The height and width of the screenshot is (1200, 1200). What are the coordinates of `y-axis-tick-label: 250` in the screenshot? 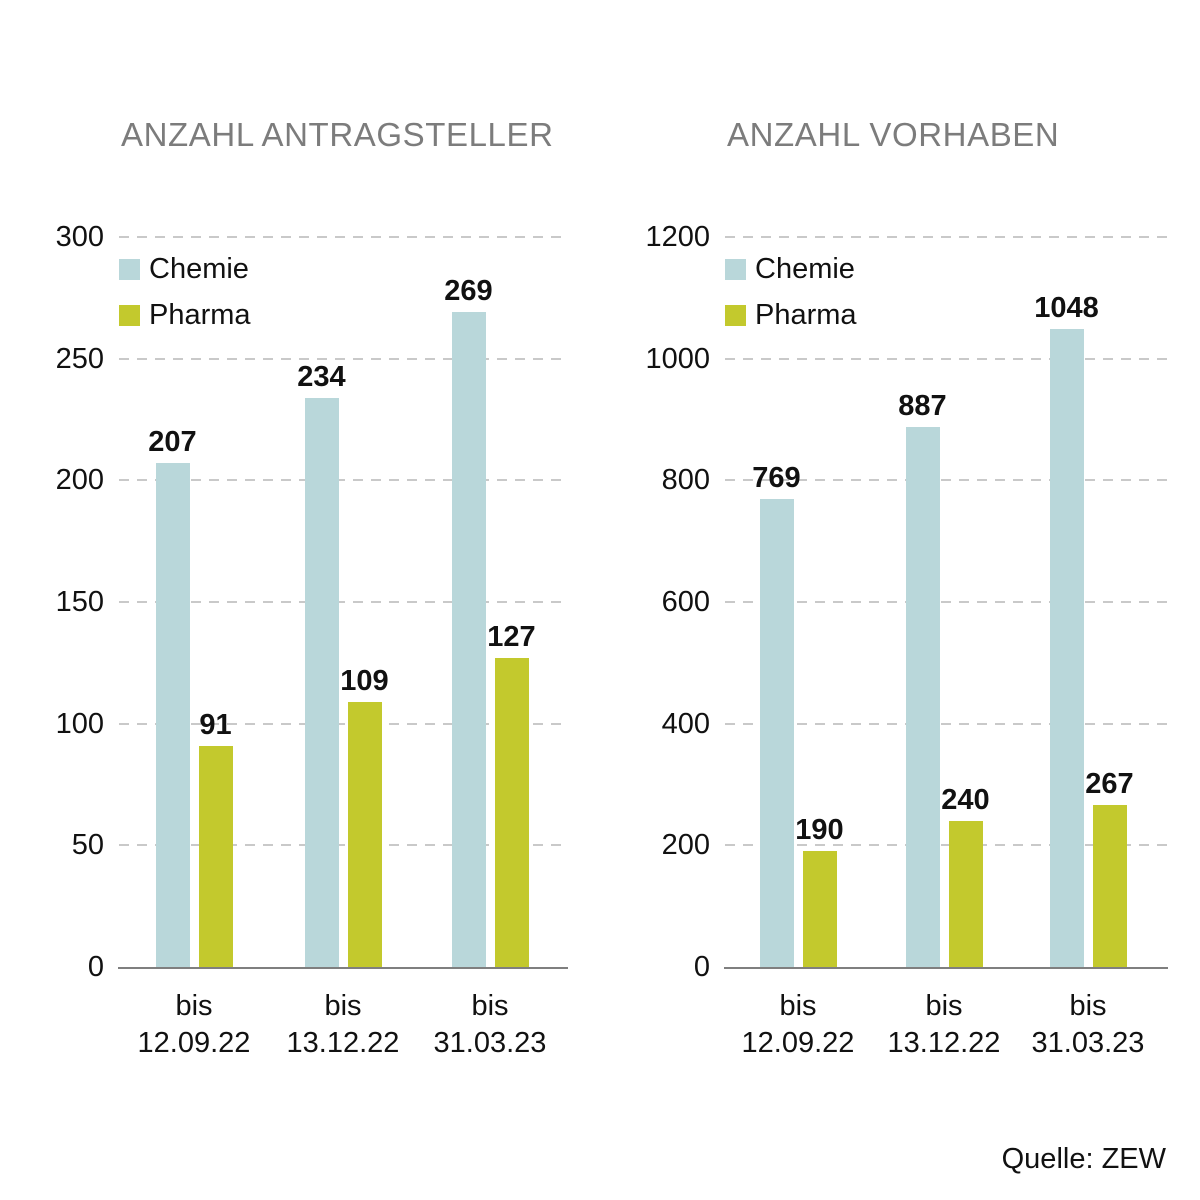 It's located at (79, 358).